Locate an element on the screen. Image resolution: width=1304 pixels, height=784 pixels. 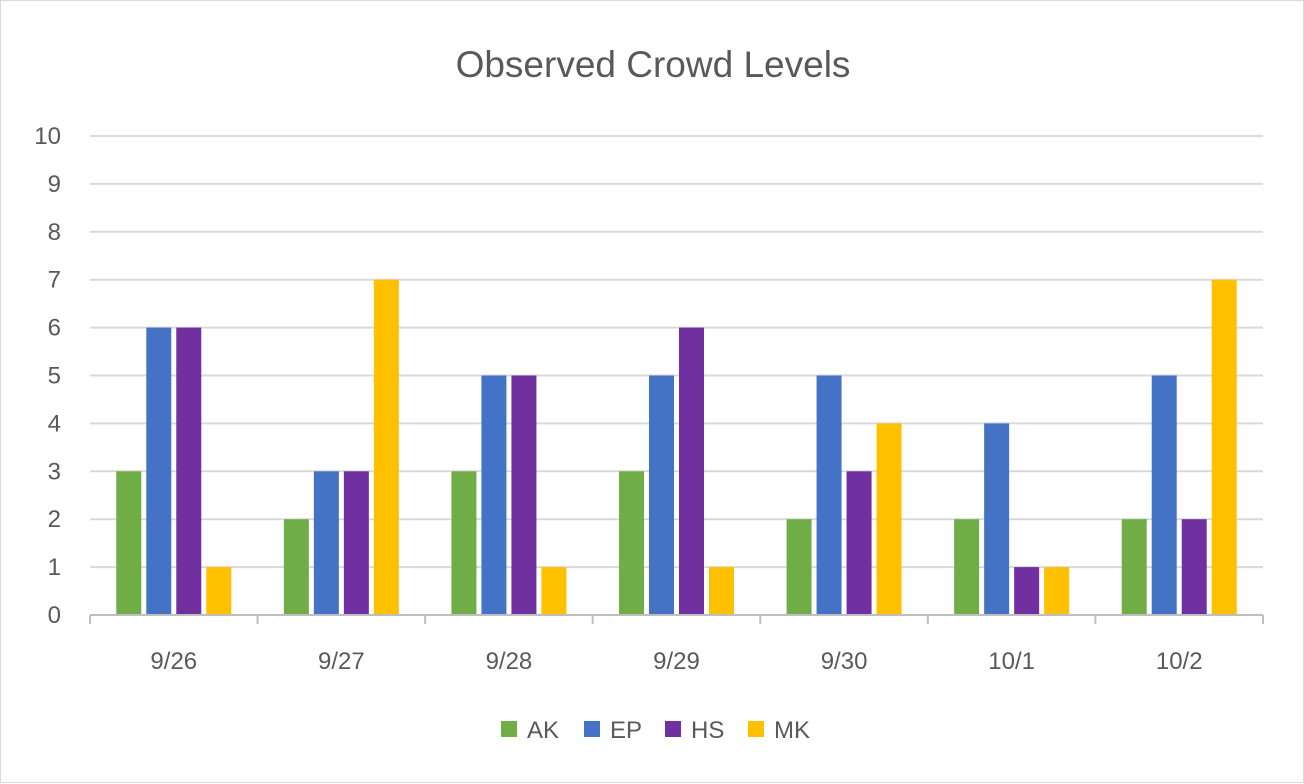
y-tick-label: 7 is located at coordinates (54, 280).